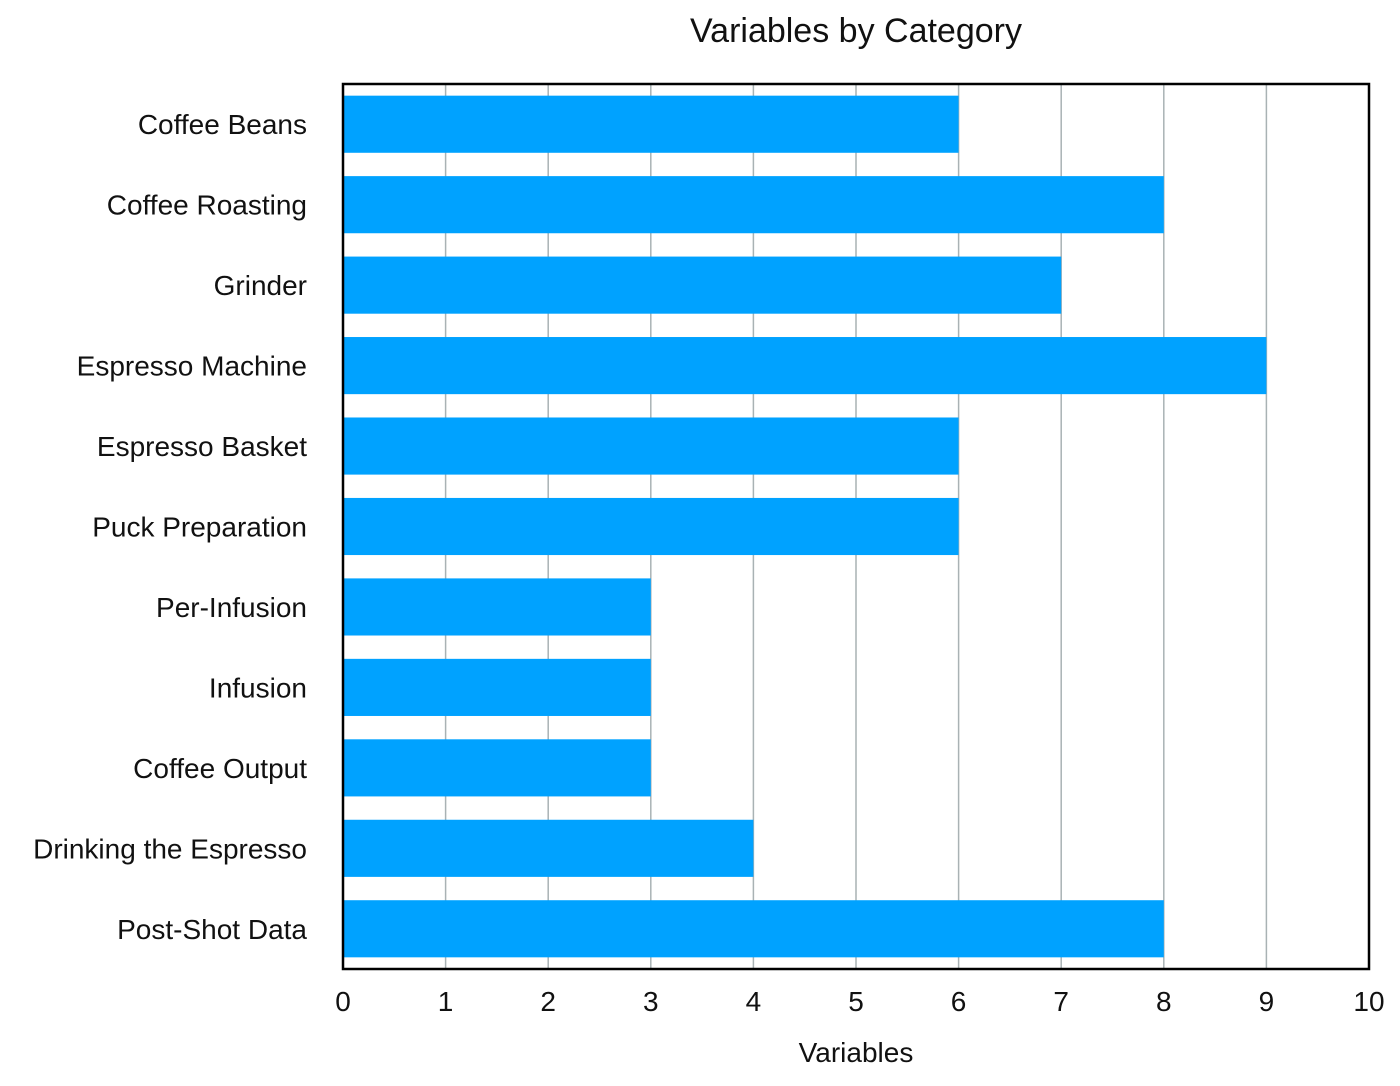 This screenshot has width=1400, height=1086. Describe the element at coordinates (651, 124) in the screenshot. I see `bar-coffee-beans` at that location.